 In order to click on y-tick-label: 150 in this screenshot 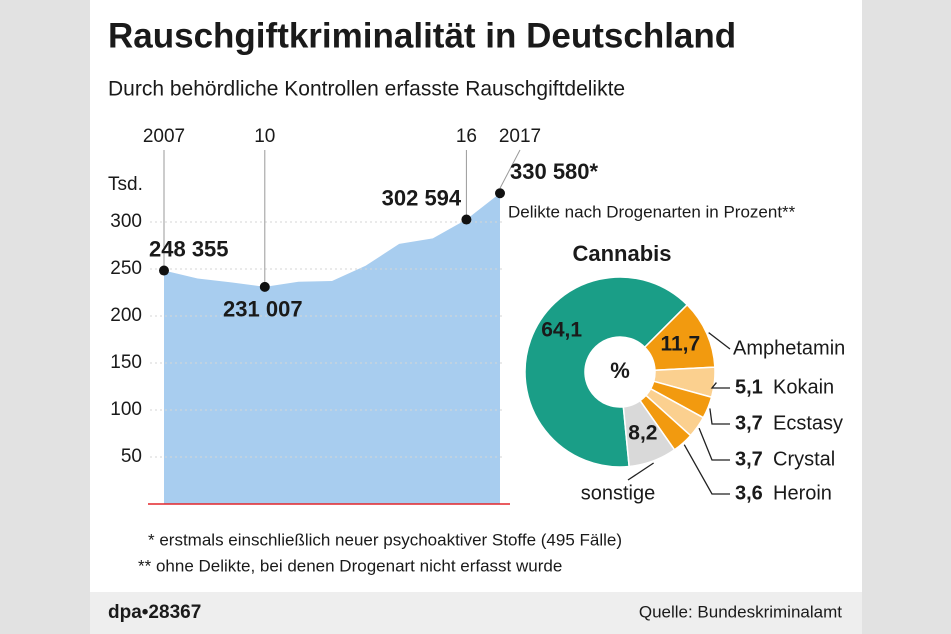, I will do `click(126, 362)`.